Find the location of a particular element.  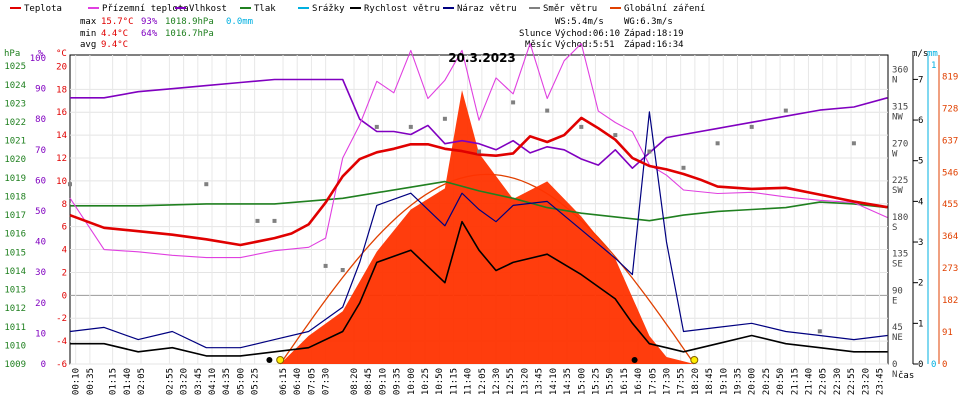

temp-tick-5: 10 is located at coordinates (61, 182).